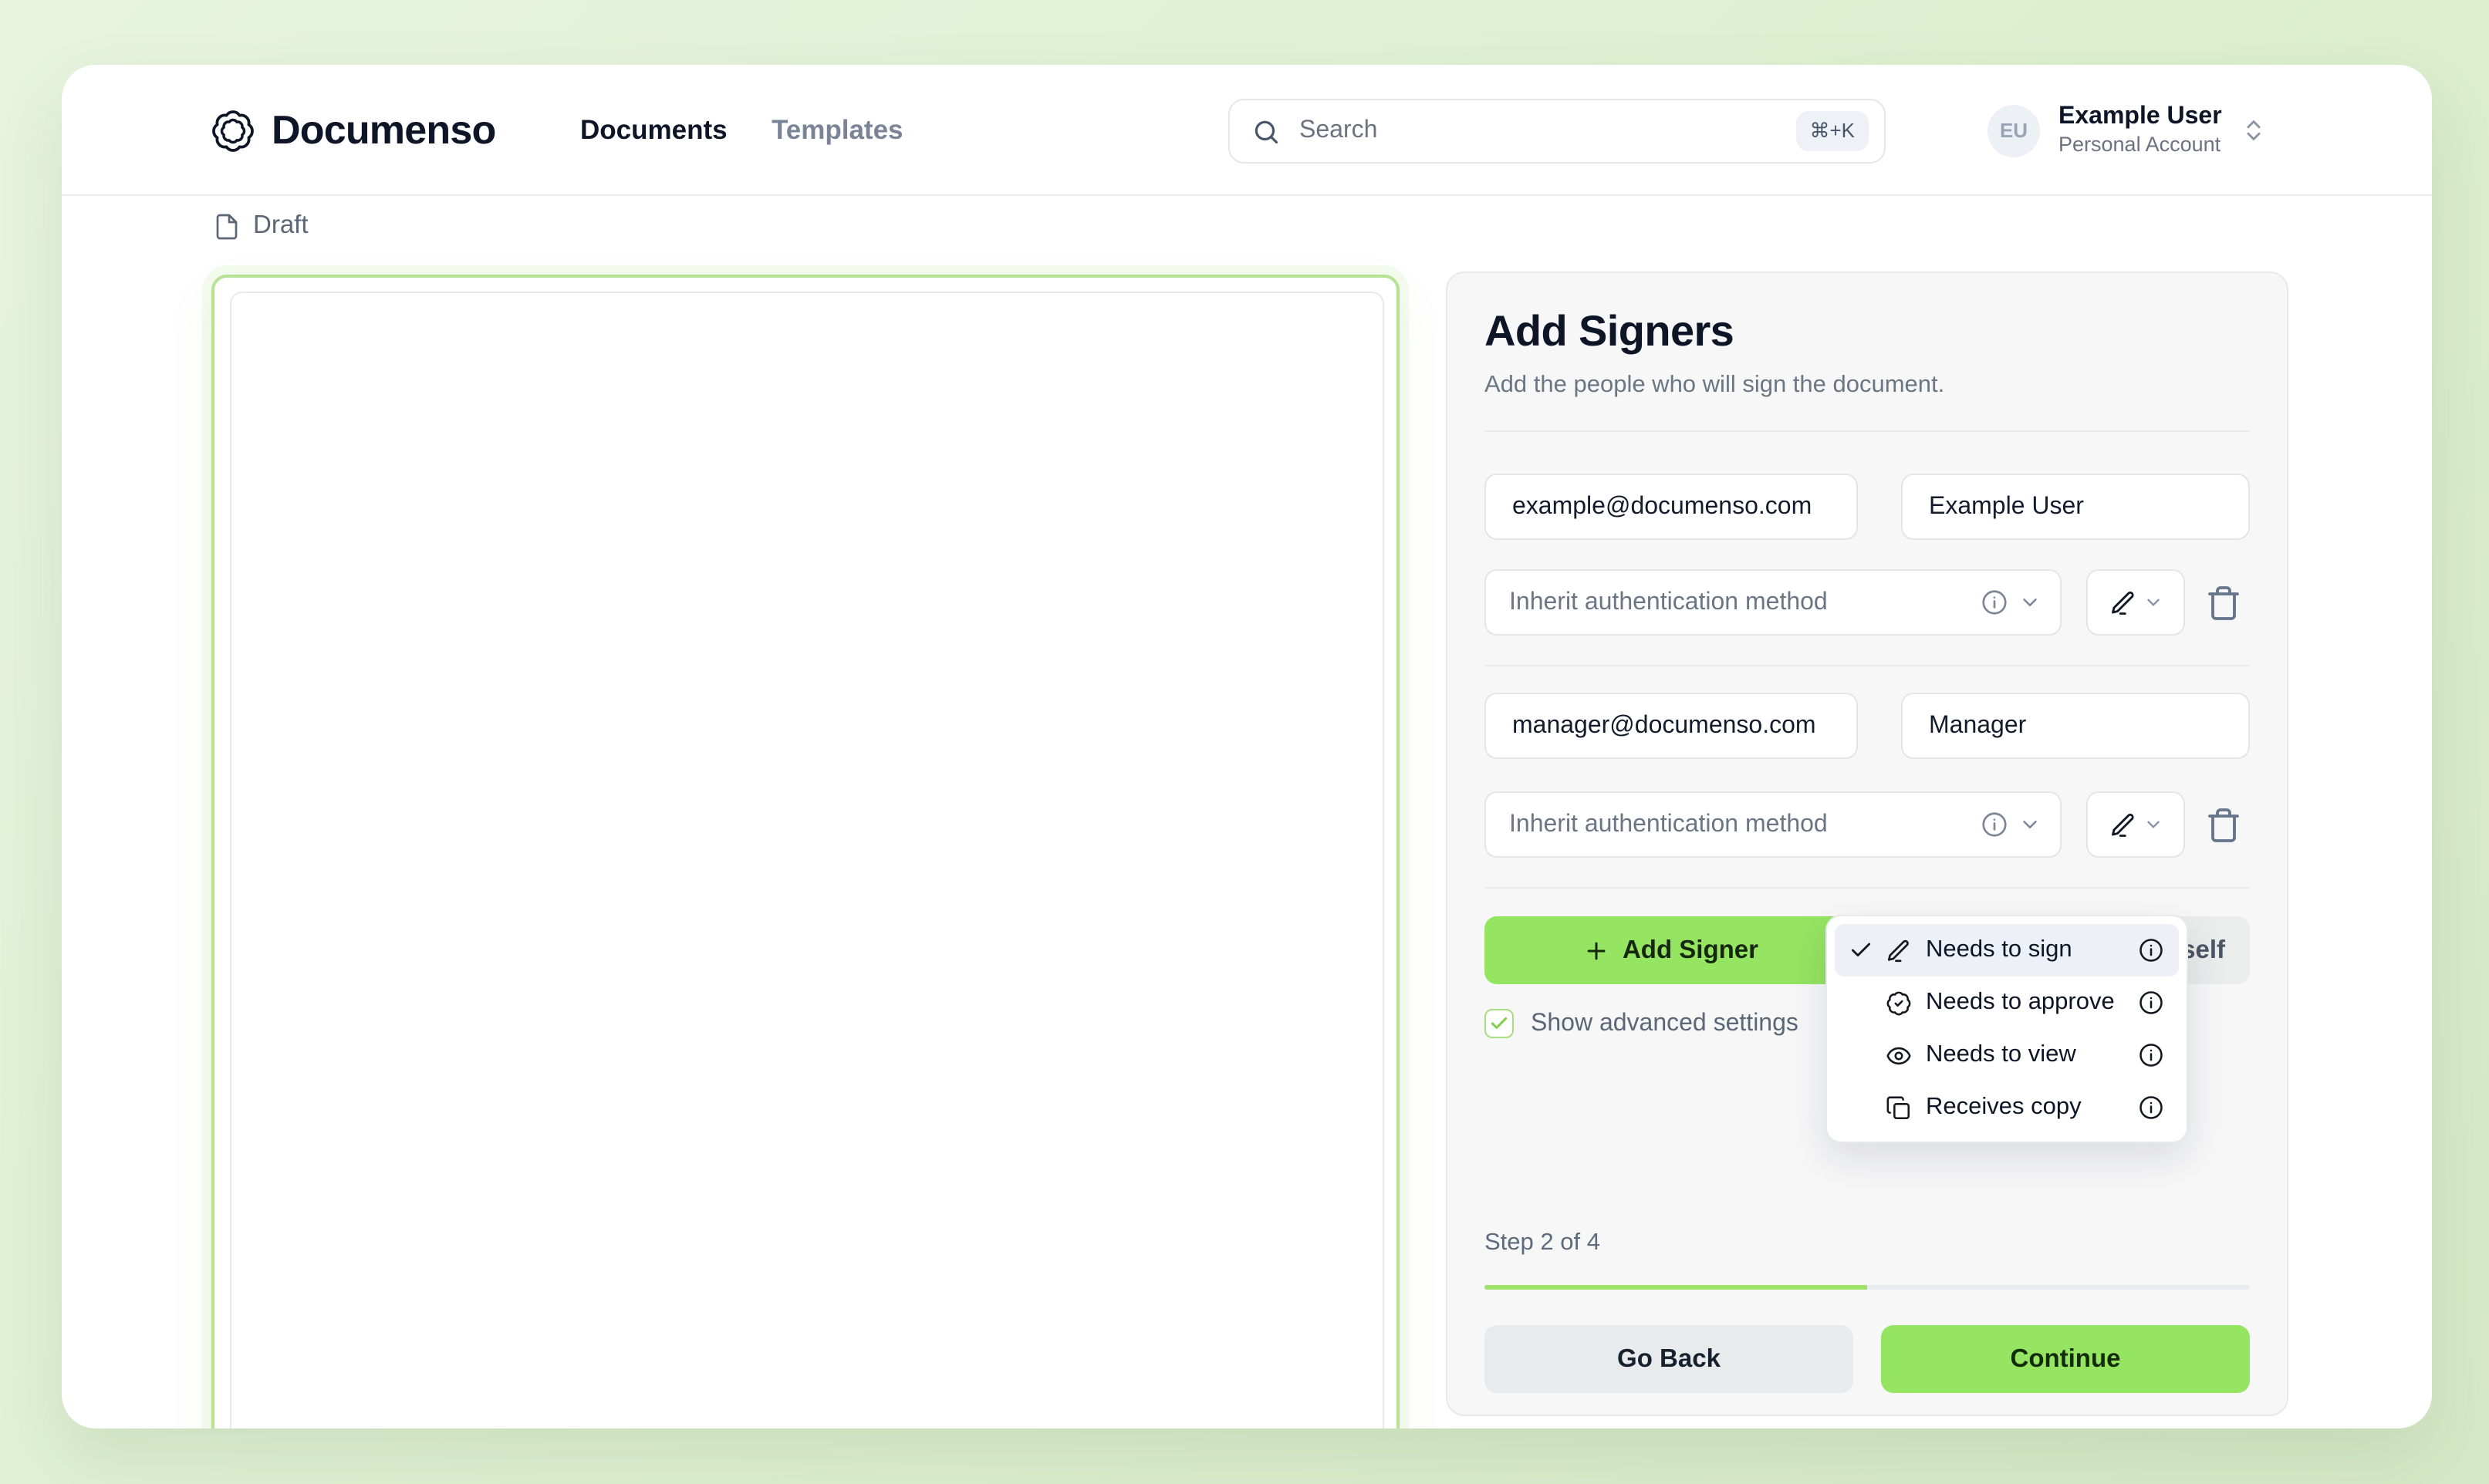 The height and width of the screenshot is (1484, 2489). What do you see at coordinates (1861, 950) in the screenshot?
I see `check-icon` at bounding box center [1861, 950].